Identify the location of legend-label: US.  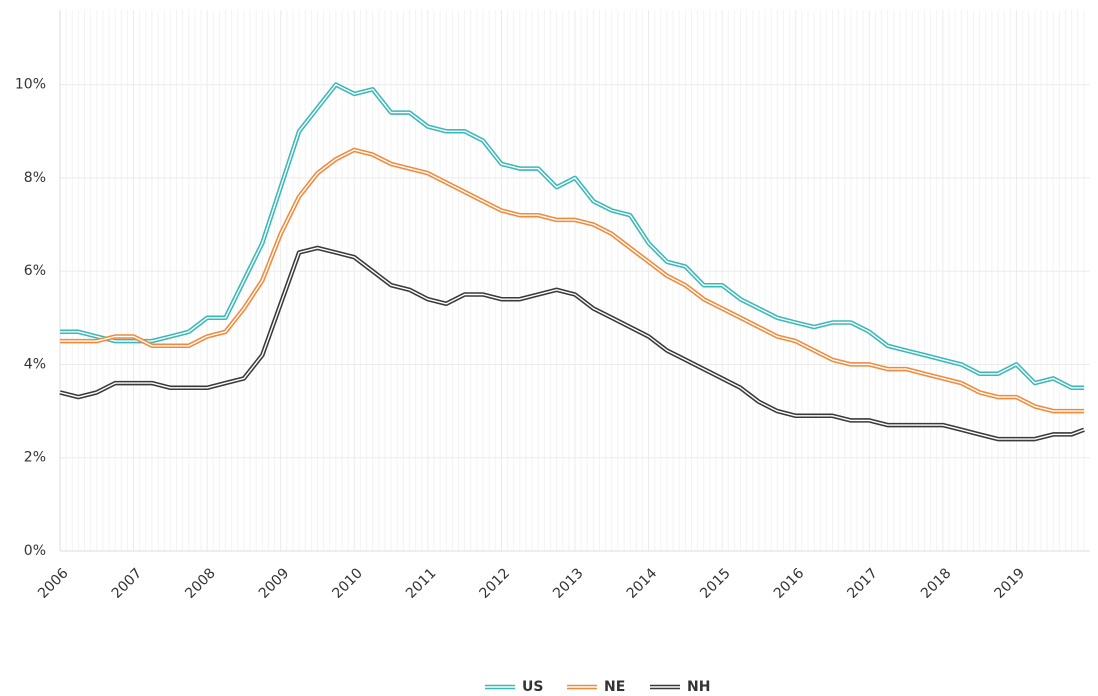
(532, 687).